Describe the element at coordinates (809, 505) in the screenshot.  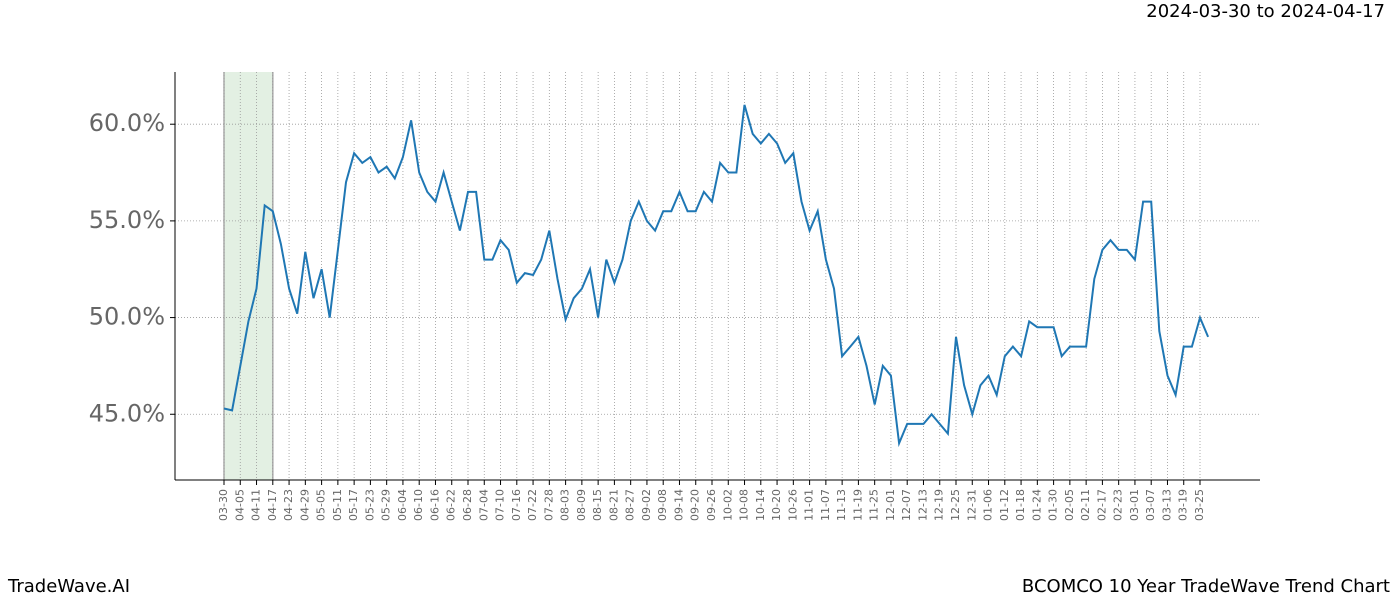
I see `x-tick-label: 11-01` at that location.